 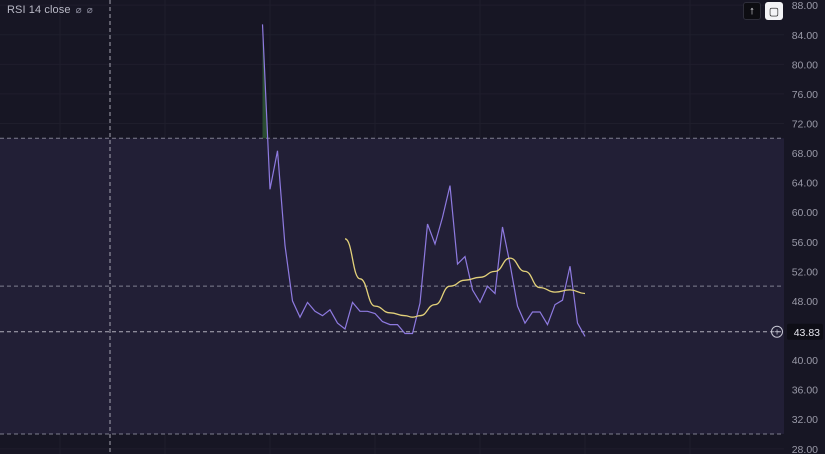 What do you see at coordinates (805, 420) in the screenshot?
I see `y-tick-label: 32.00` at bounding box center [805, 420].